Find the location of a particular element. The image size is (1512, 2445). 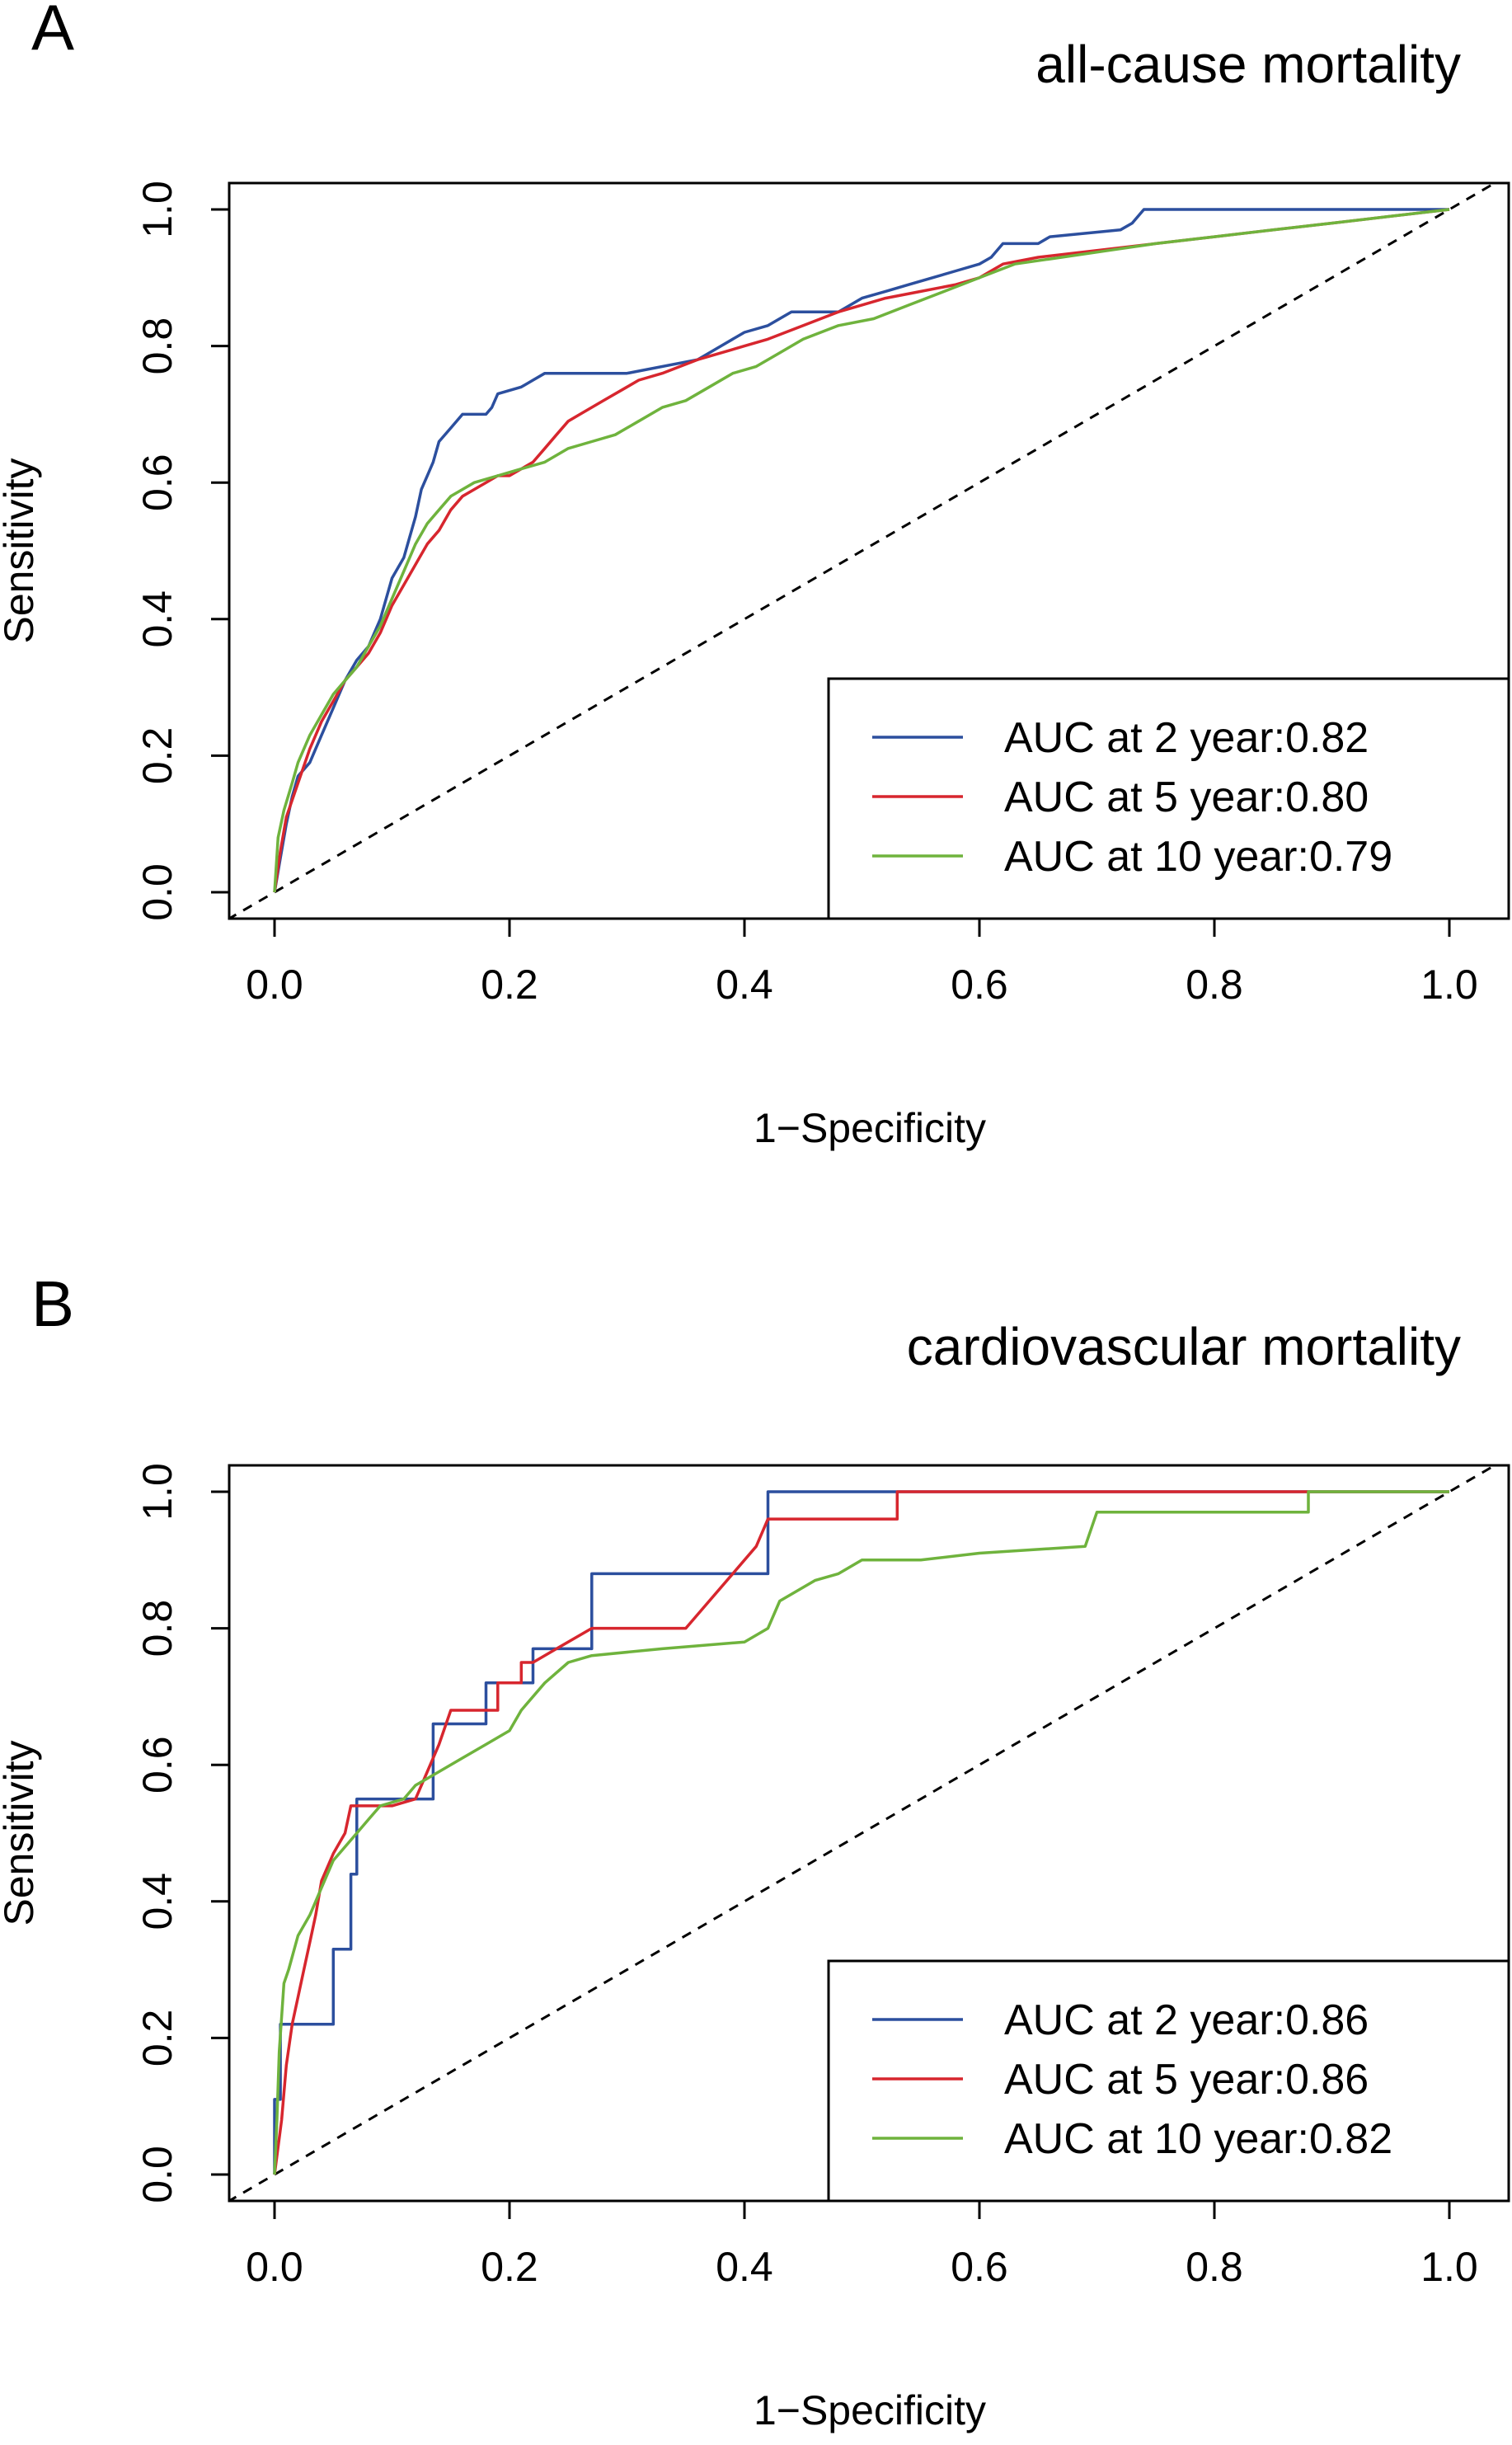

chart-title-a: all-cause mortality is located at coordinates (1248, 64).